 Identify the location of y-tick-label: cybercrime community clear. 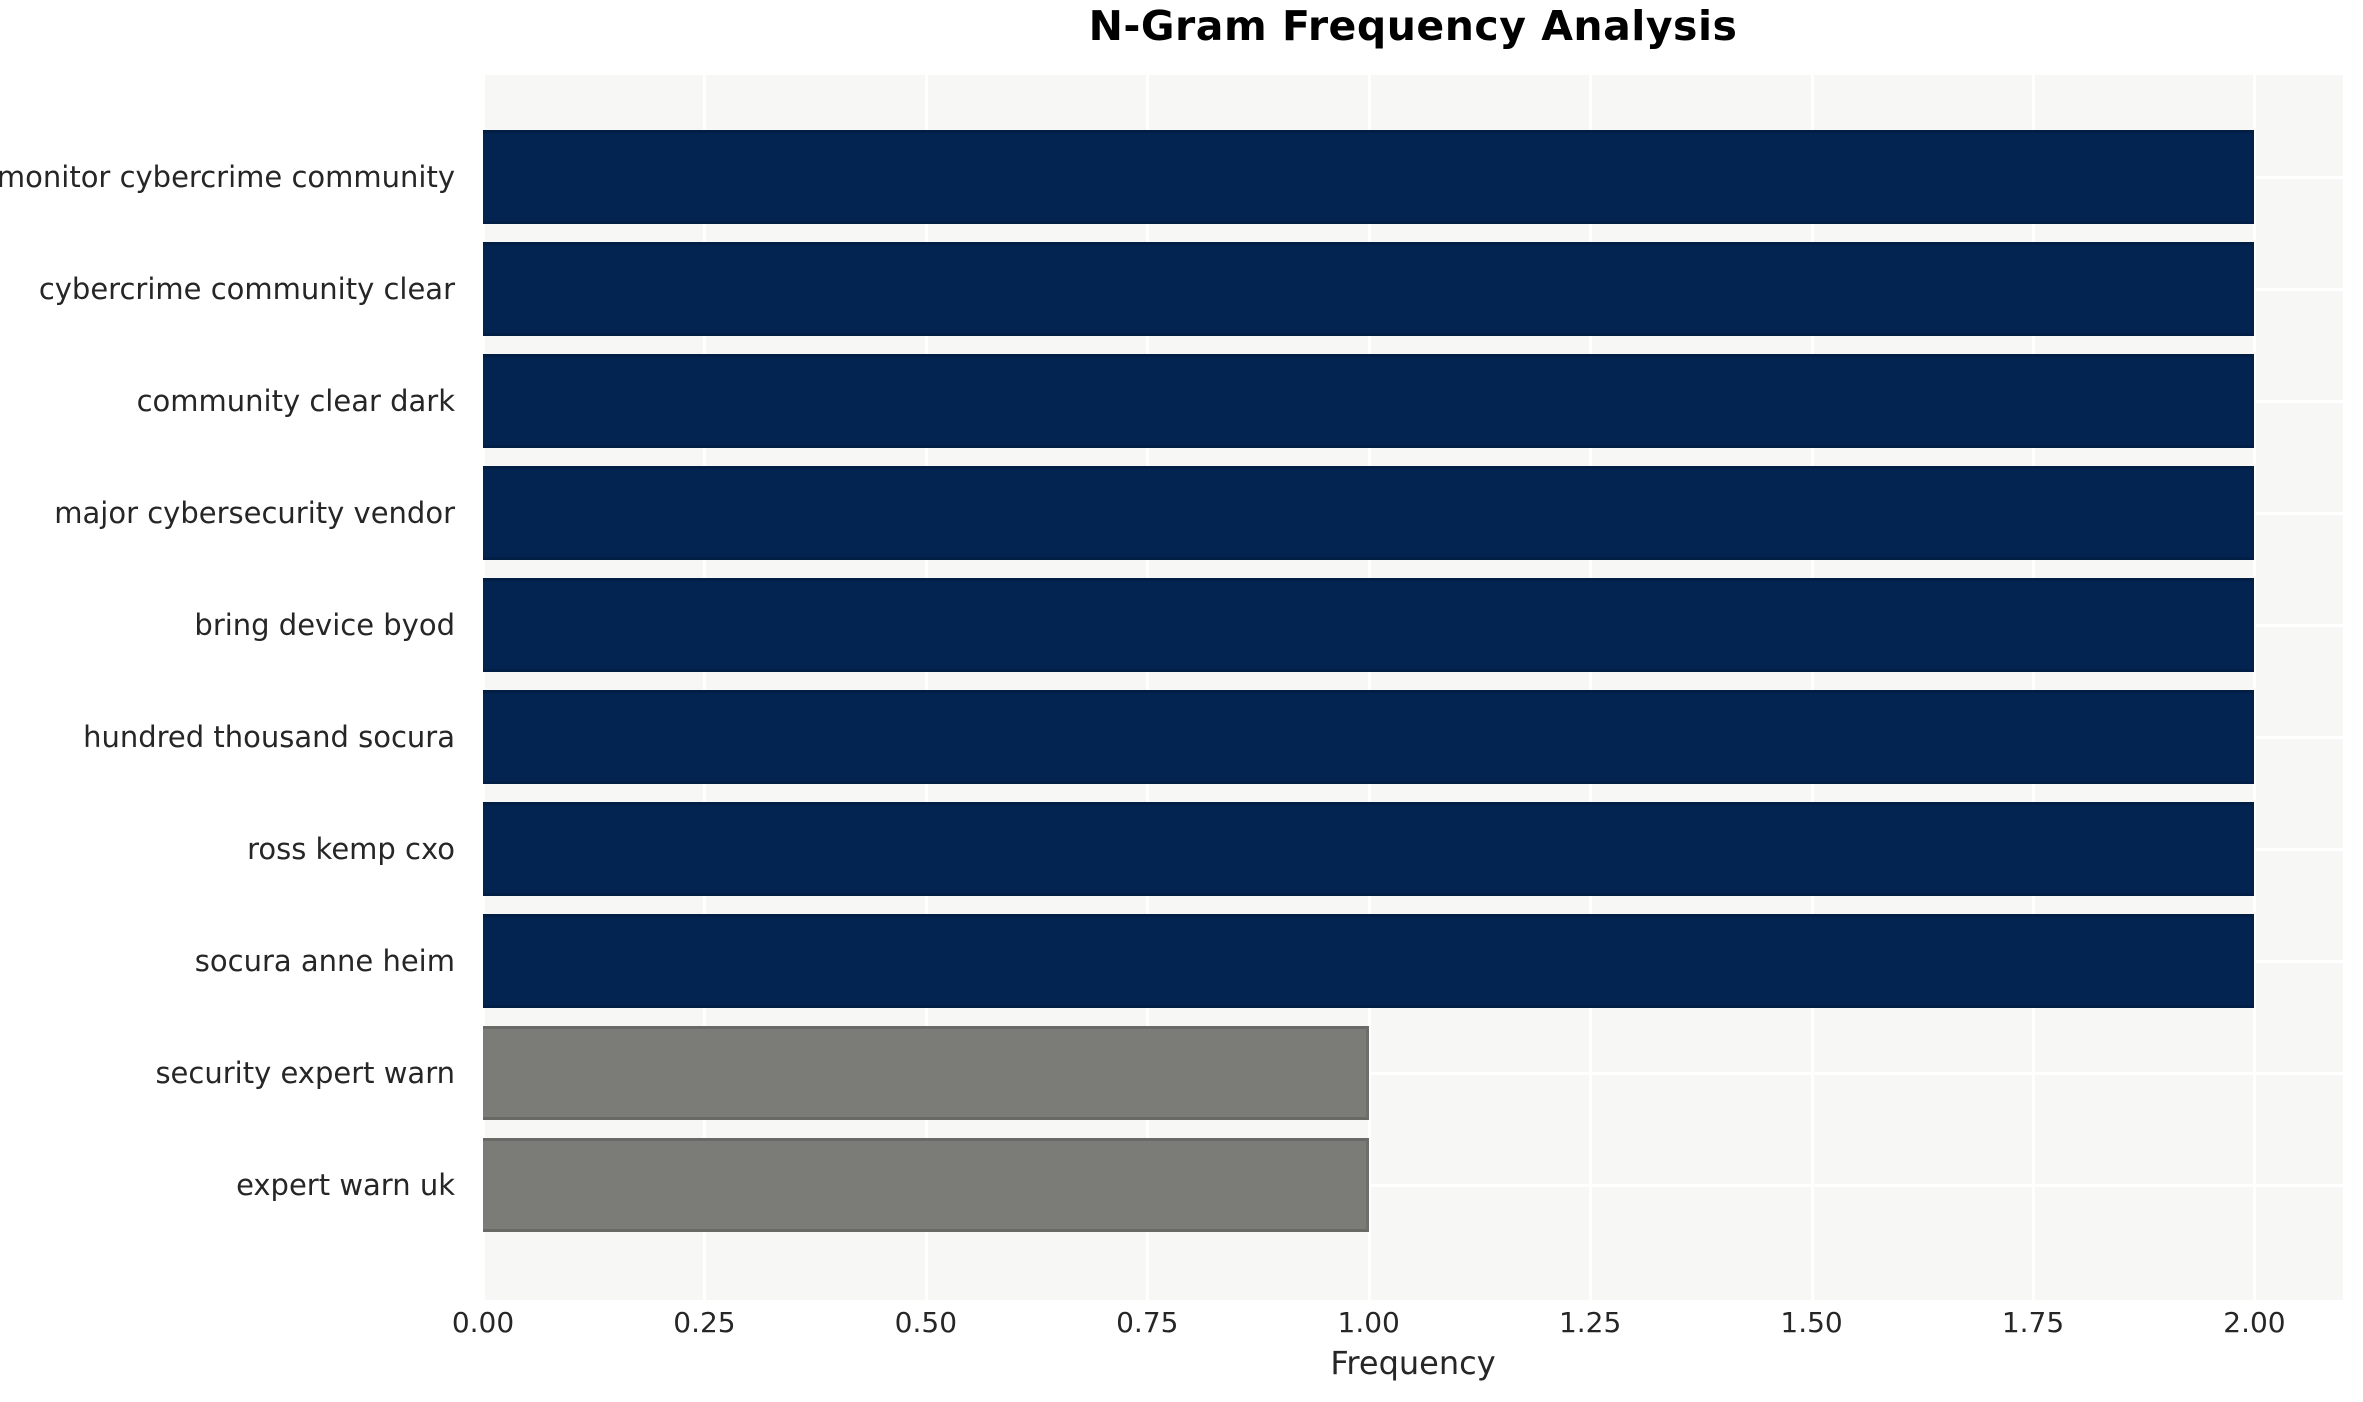
(246, 289).